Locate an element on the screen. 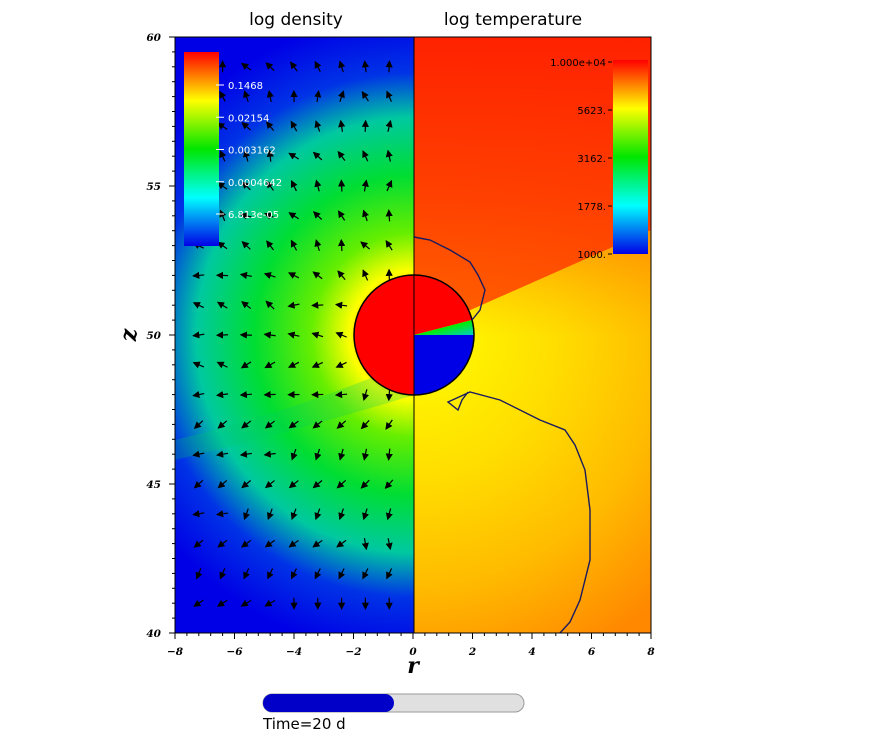 This screenshot has height=746, width=876. y-tick-label: 40 is located at coordinates (153, 634).